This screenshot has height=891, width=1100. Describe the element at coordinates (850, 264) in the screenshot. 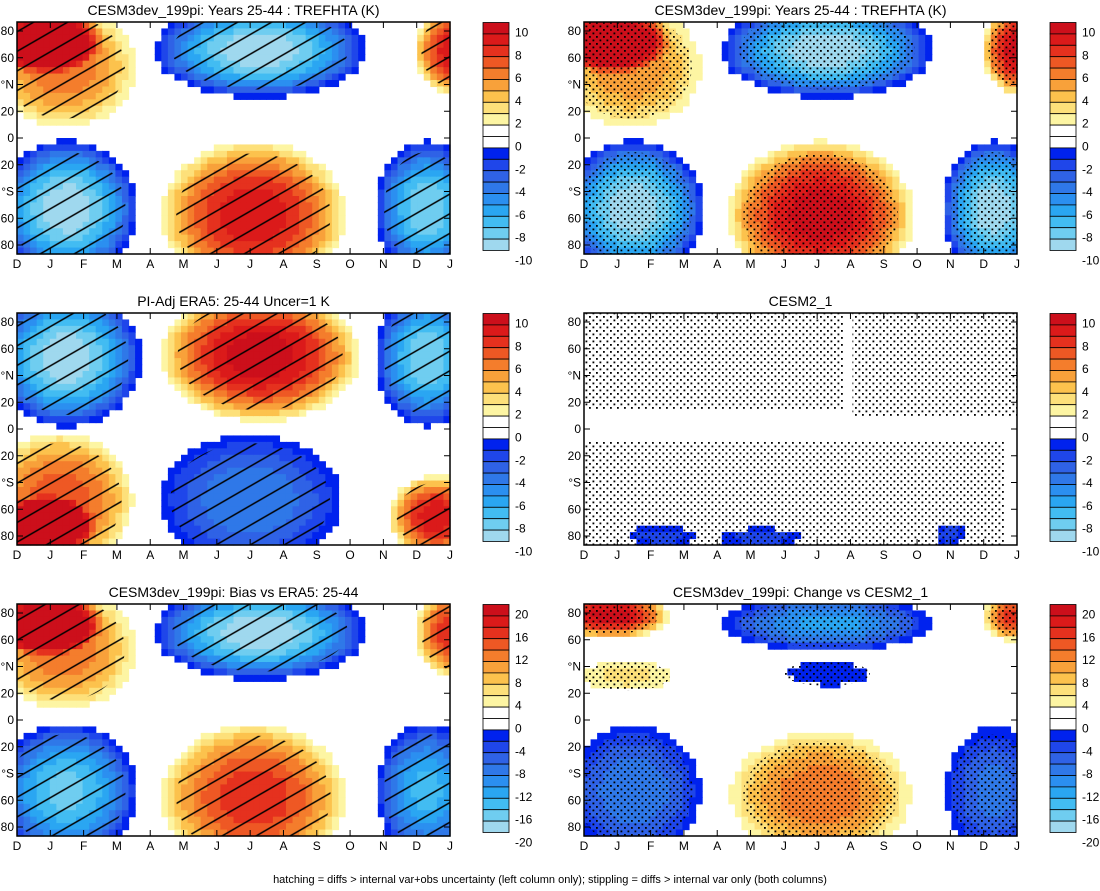

I see `x-tick-label: A` at that location.